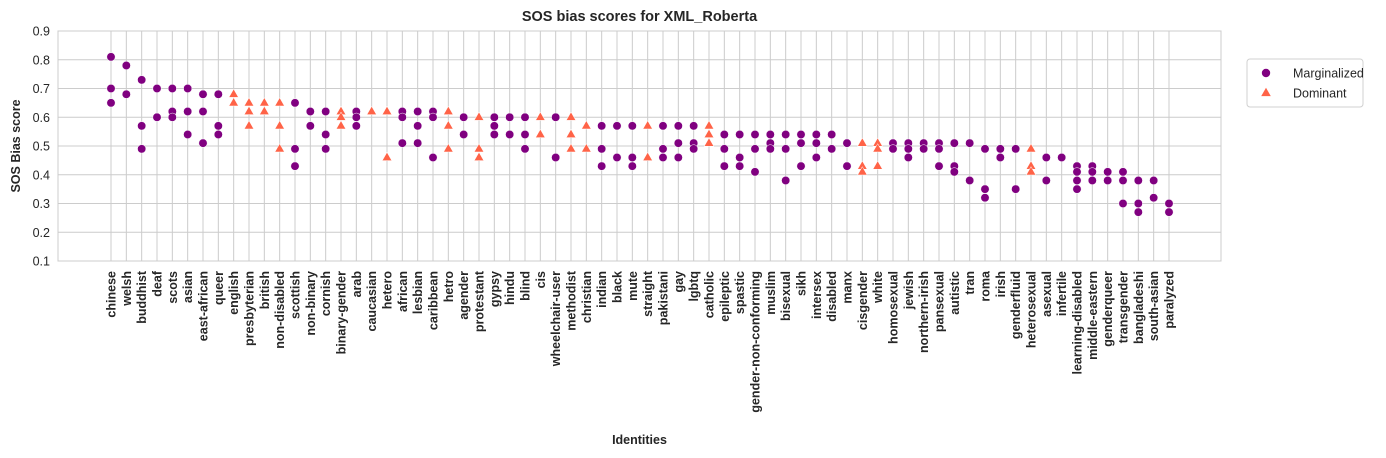 This screenshot has width=1386, height=458. What do you see at coordinates (1001, 284) in the screenshot?
I see `x-tick-label: irish` at bounding box center [1001, 284].